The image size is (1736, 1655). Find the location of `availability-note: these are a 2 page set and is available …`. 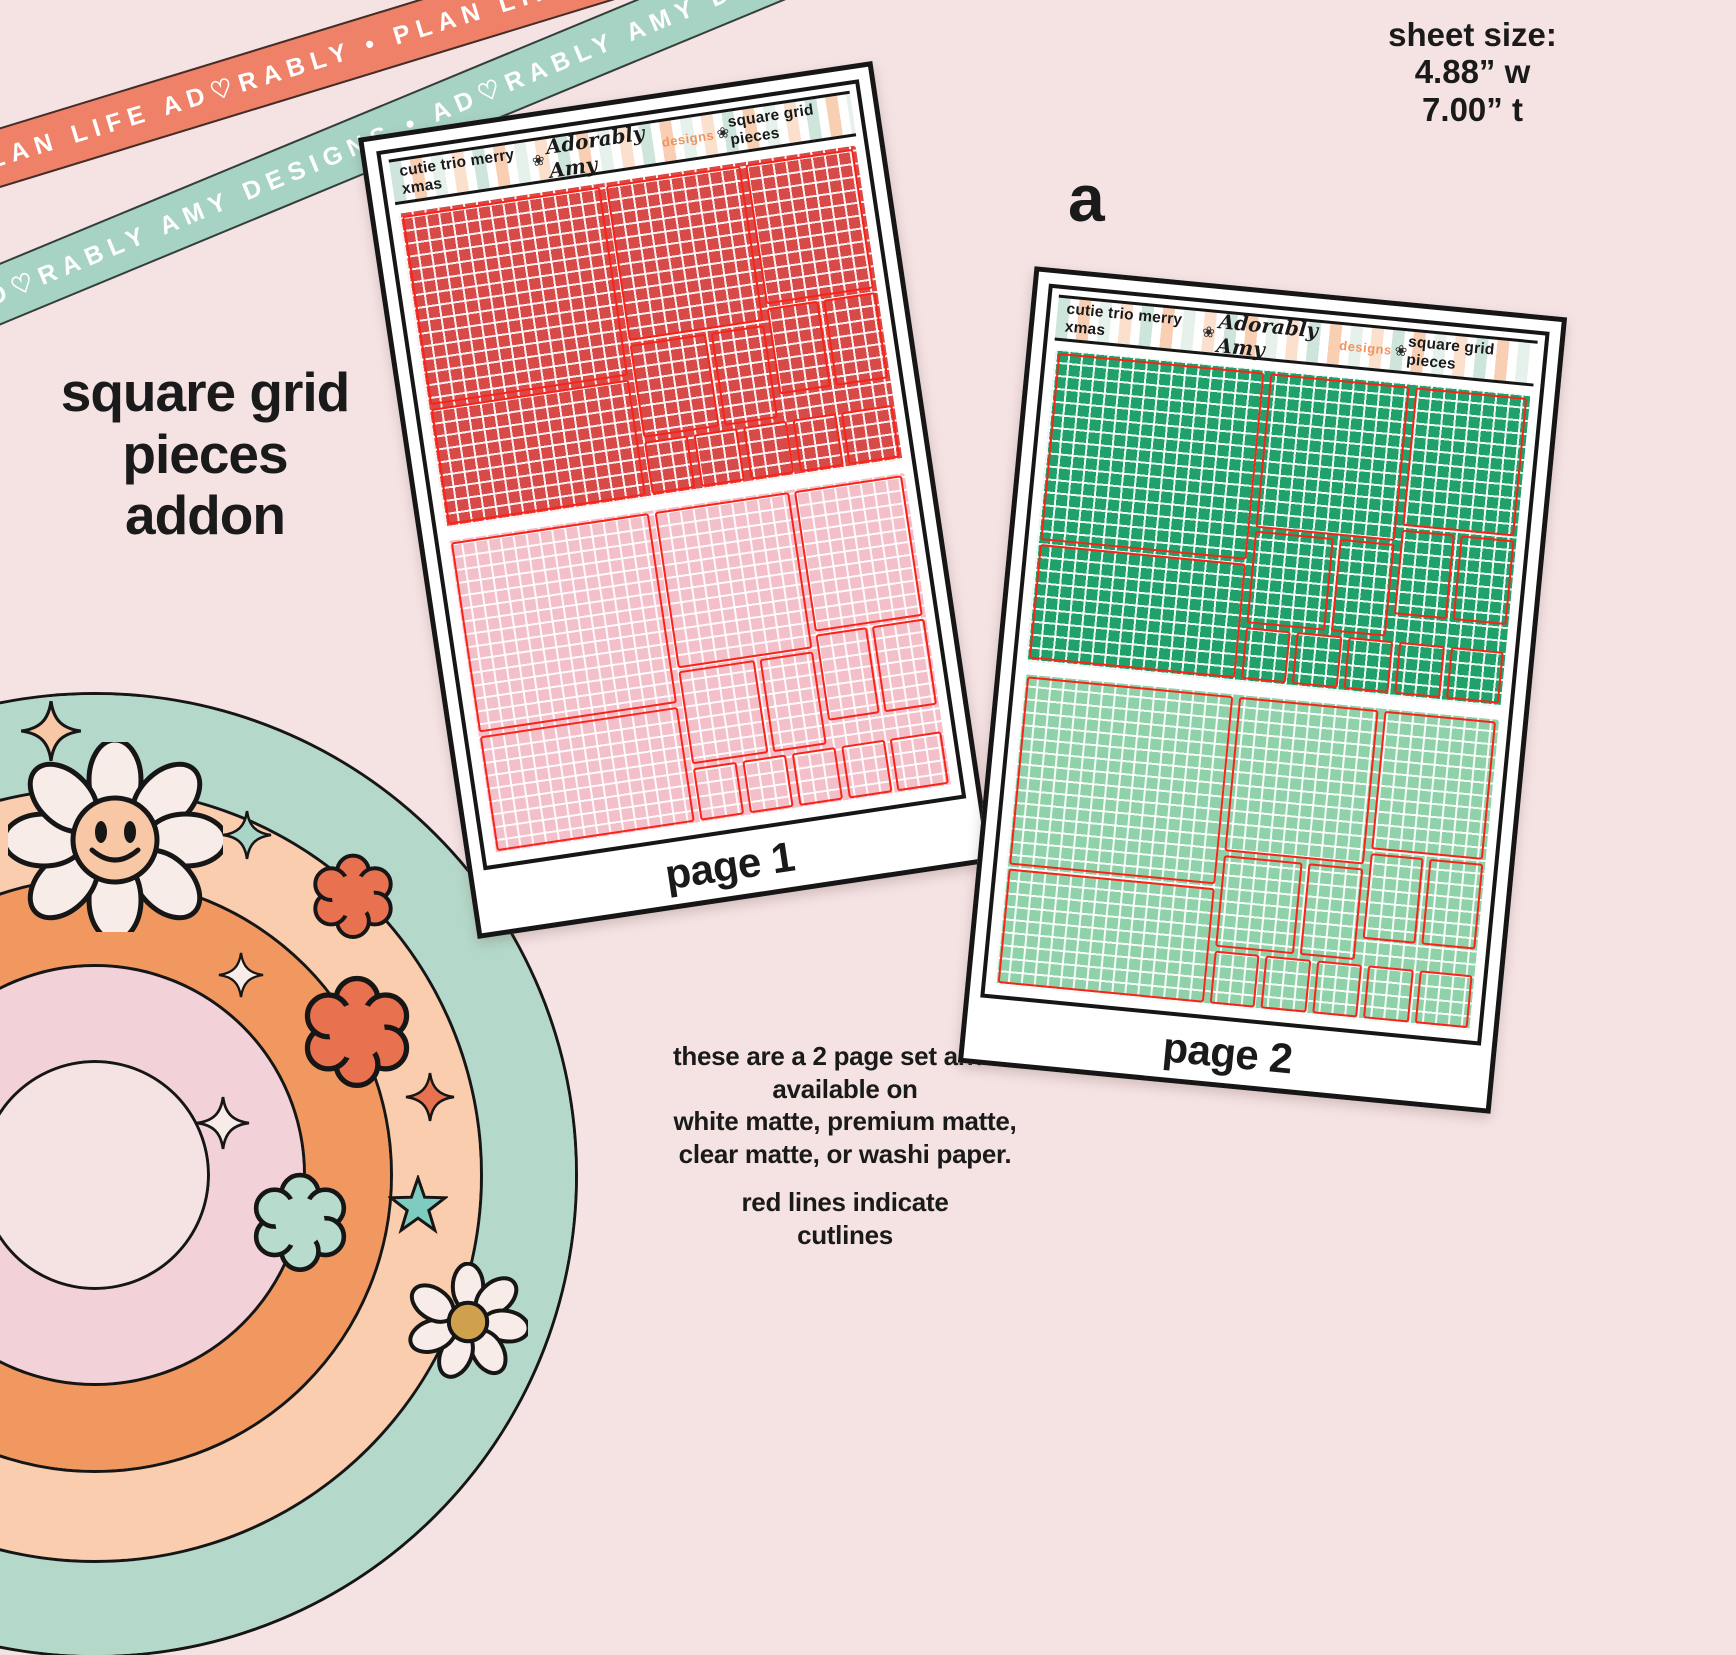

availability-note: these are a 2 page set and is available … is located at coordinates (845, 1145).